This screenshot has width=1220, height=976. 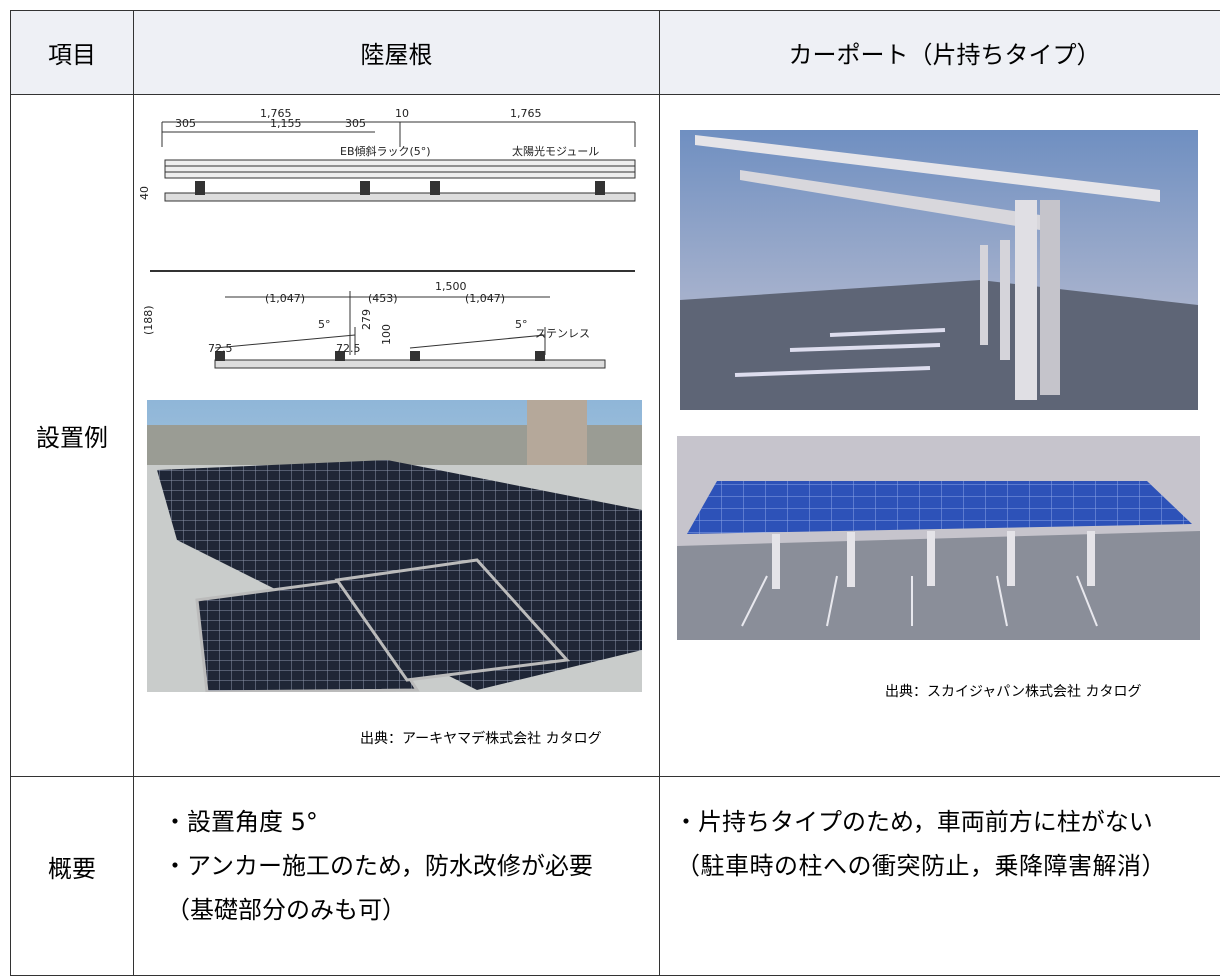 What do you see at coordinates (386, 334) in the screenshot?
I see `diagram-label: 100` at bounding box center [386, 334].